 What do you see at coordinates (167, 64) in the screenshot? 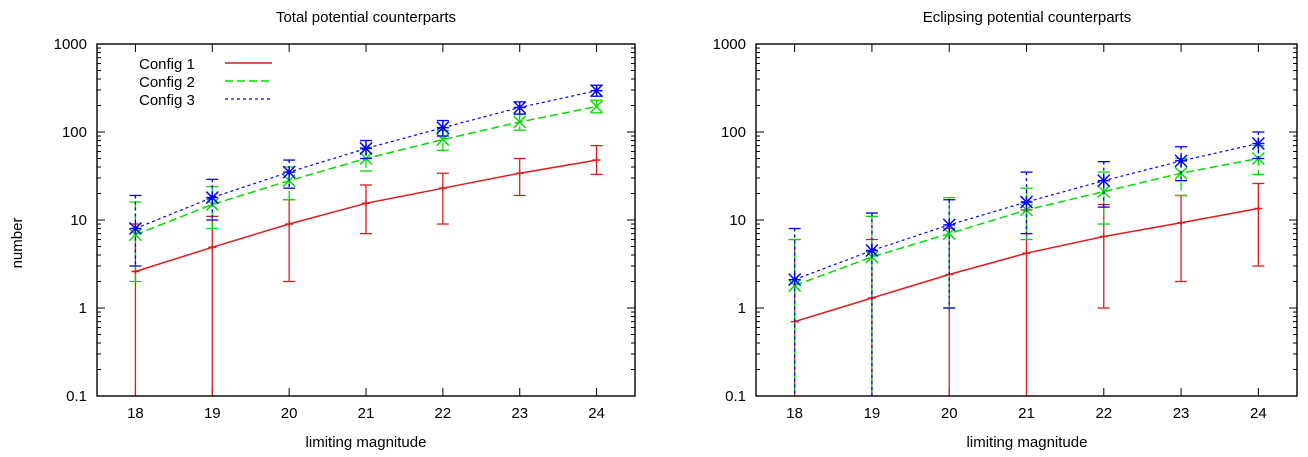
I see `legend-label-config-1: Config 1` at bounding box center [167, 64].